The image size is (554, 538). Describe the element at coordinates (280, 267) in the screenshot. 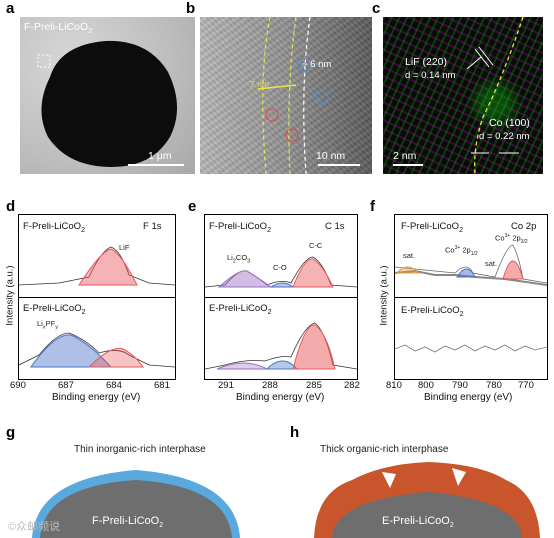

I see `panel-e-peak-co: C-O` at that location.